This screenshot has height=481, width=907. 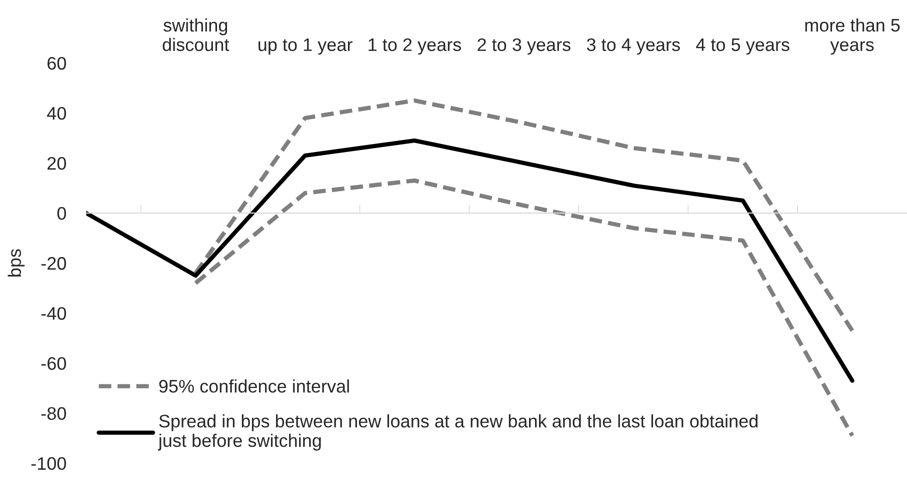 What do you see at coordinates (524, 46) in the screenshot?
I see `x-tick-label: 2 to 3 years` at bounding box center [524, 46].